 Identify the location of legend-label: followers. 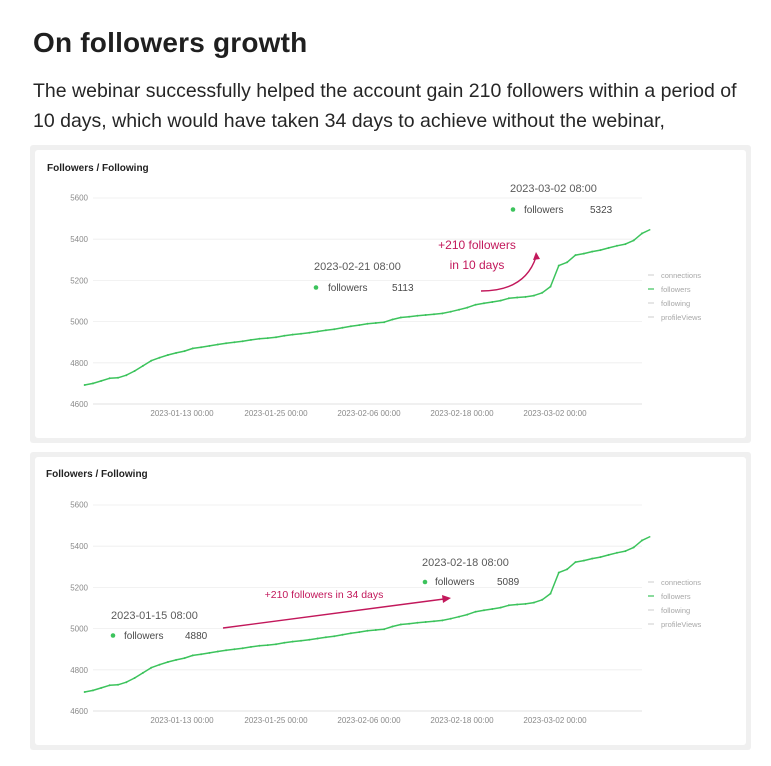
(676, 596).